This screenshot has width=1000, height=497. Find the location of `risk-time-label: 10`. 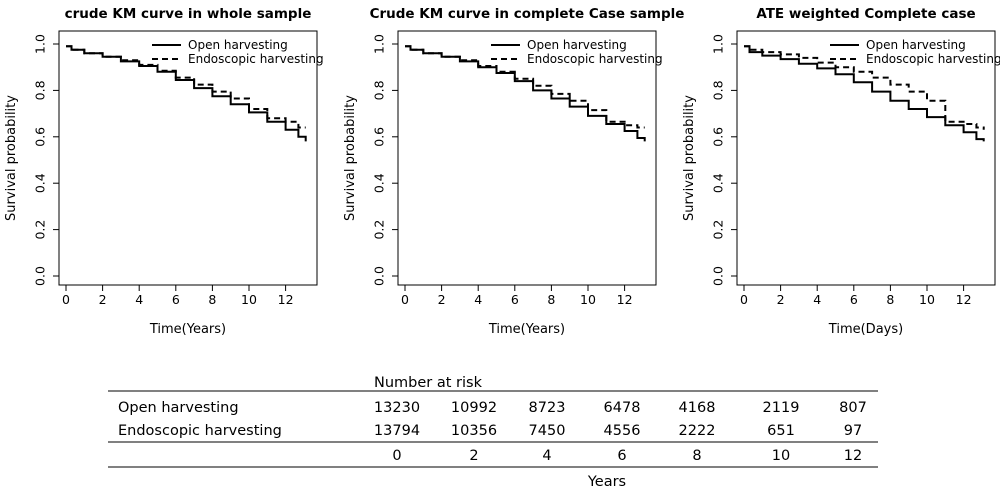

risk-time-label: 10 is located at coordinates (781, 456).